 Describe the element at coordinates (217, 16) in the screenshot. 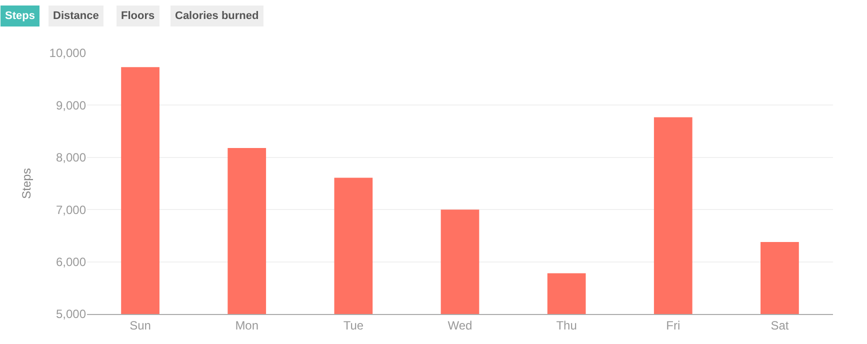

I see `text: Calories burned` at that location.